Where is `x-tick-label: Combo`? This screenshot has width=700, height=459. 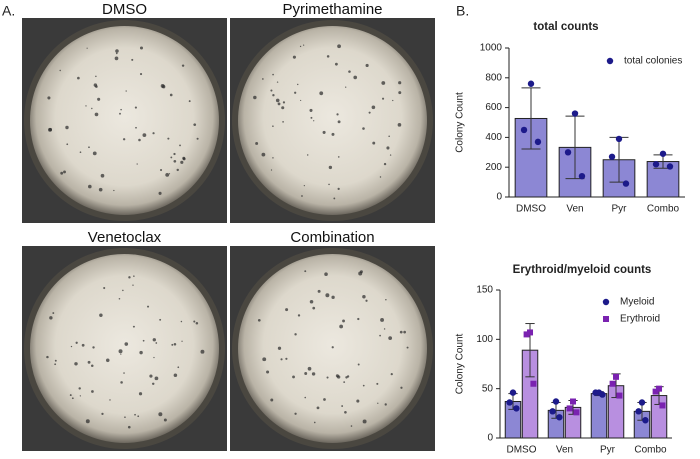
x-tick-label: Combo is located at coordinates (650, 450).